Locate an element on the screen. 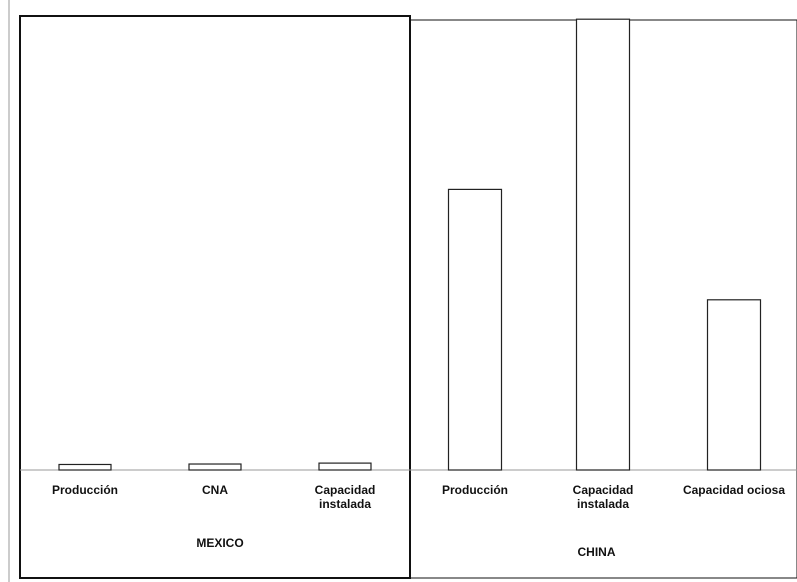  category-label-mexico-1: Producción is located at coordinates (85, 490).